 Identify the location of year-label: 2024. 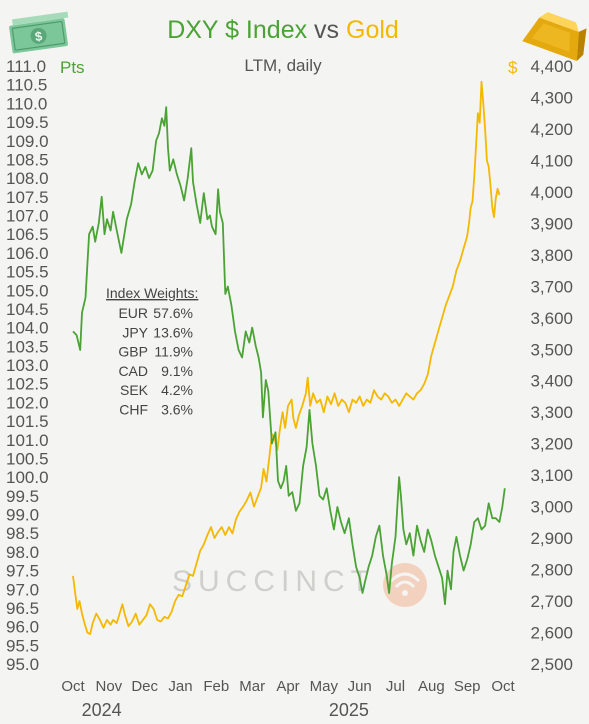
(102, 710).